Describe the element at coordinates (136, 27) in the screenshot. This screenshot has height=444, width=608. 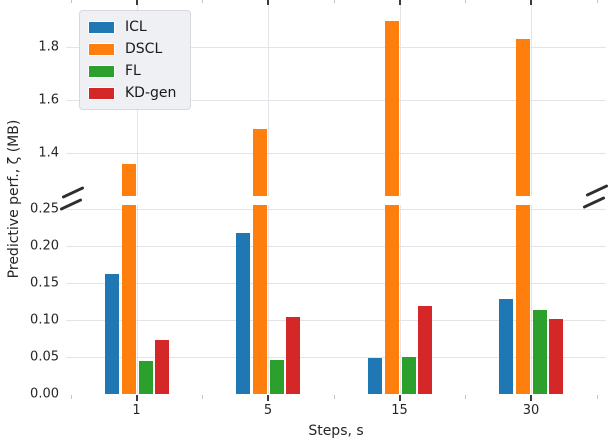
I see `legend-label-icl: ICL` at that location.